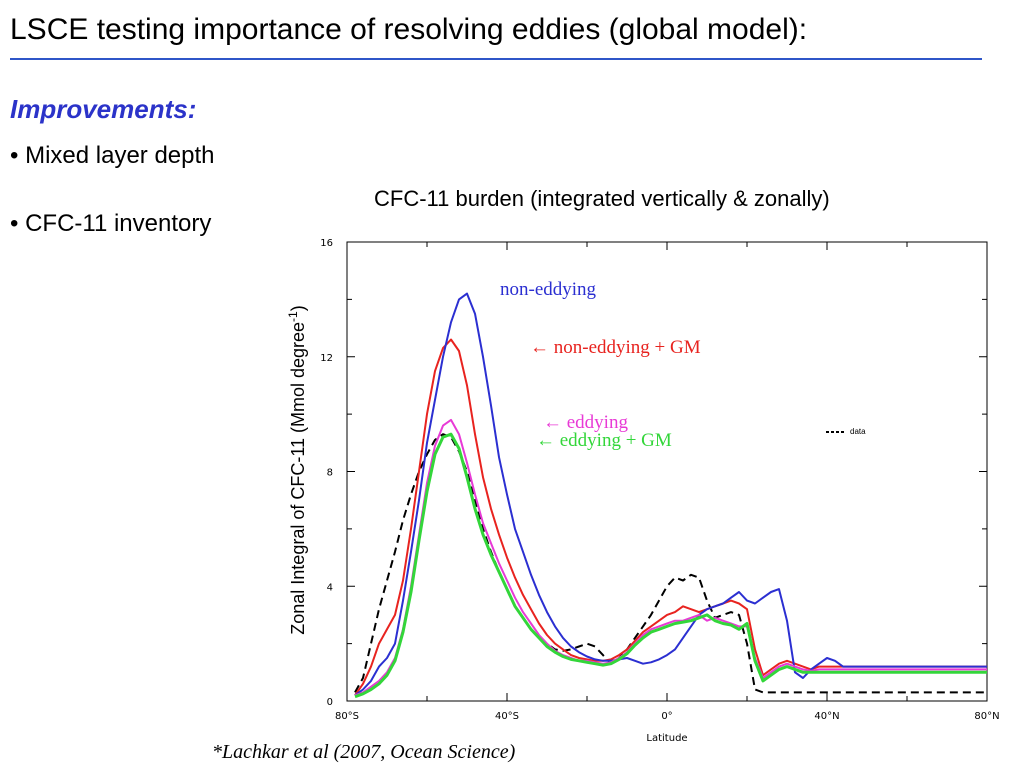 This screenshot has width=1024, height=768. I want to click on bullet-cfc11-inventory: • CFC-11 inventory, so click(111, 223).